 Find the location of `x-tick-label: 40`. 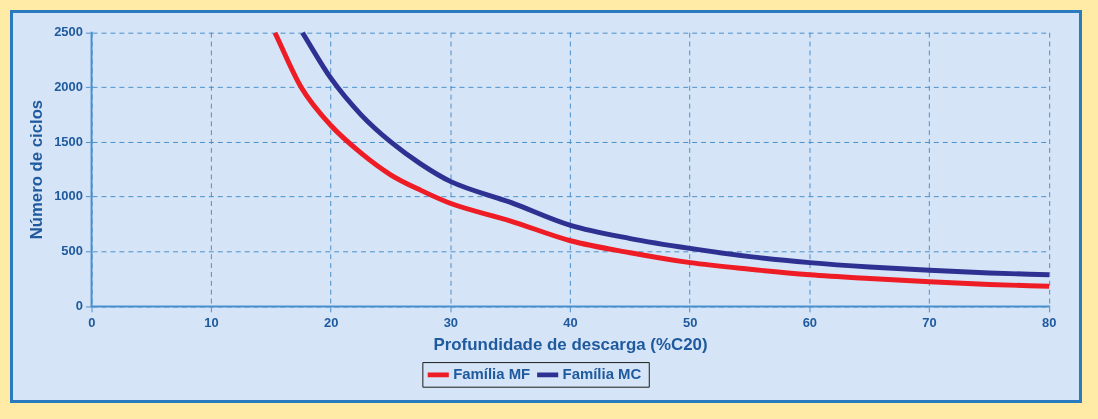

x-tick-label: 40 is located at coordinates (570, 322).